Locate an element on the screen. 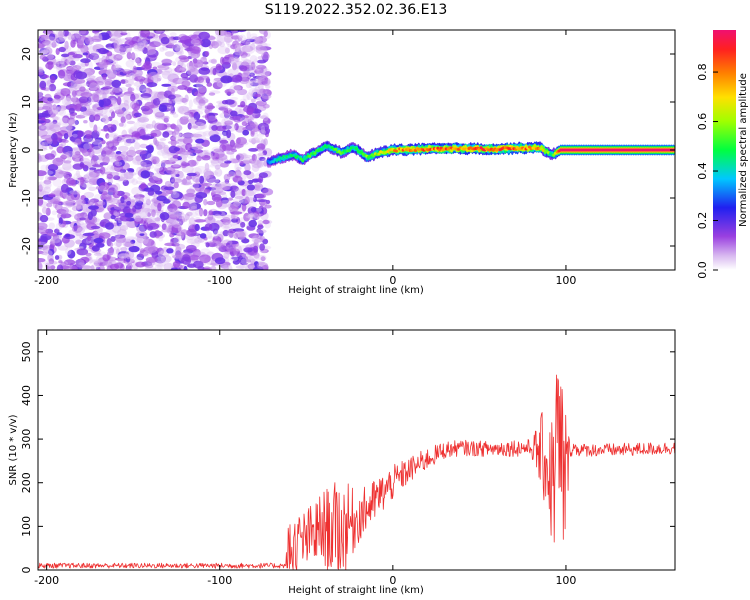 The width and height of the screenshot is (750, 600). ridge-cell is located at coordinates (294, 155).